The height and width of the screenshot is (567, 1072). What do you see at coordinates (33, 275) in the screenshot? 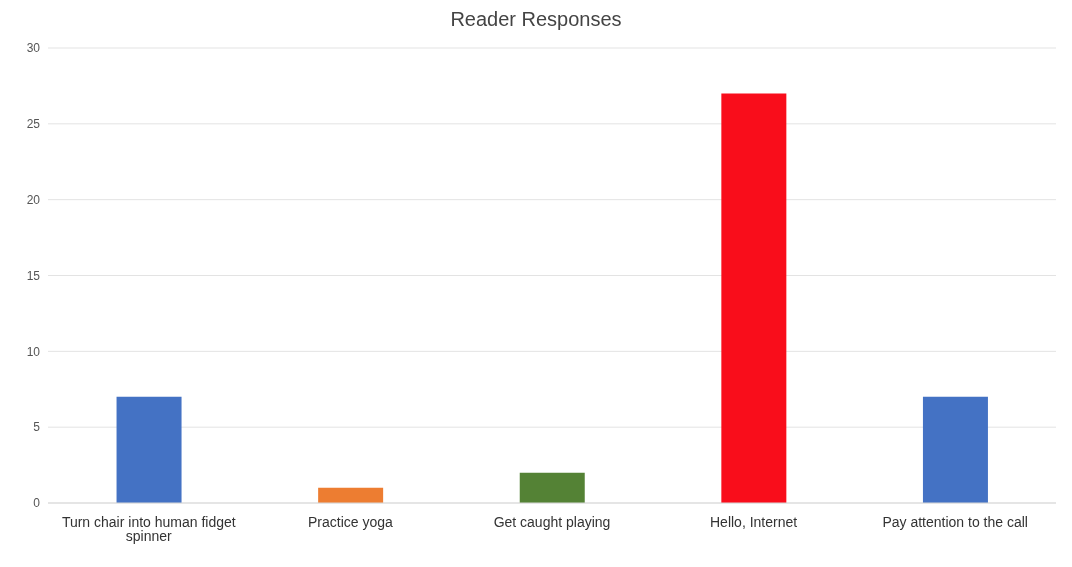
I see `y-tick-label: 15` at bounding box center [33, 275].